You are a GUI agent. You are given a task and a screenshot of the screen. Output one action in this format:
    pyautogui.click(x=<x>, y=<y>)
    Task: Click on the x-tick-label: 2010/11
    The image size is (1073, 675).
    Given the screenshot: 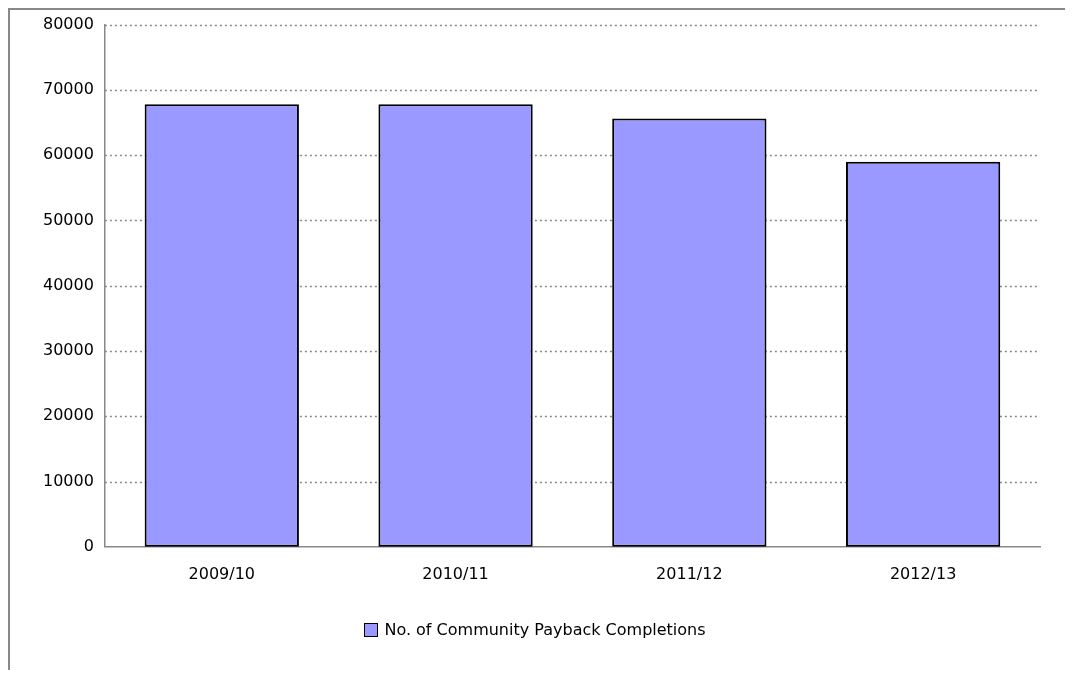 What is the action you would take?
    pyautogui.click(x=455, y=573)
    